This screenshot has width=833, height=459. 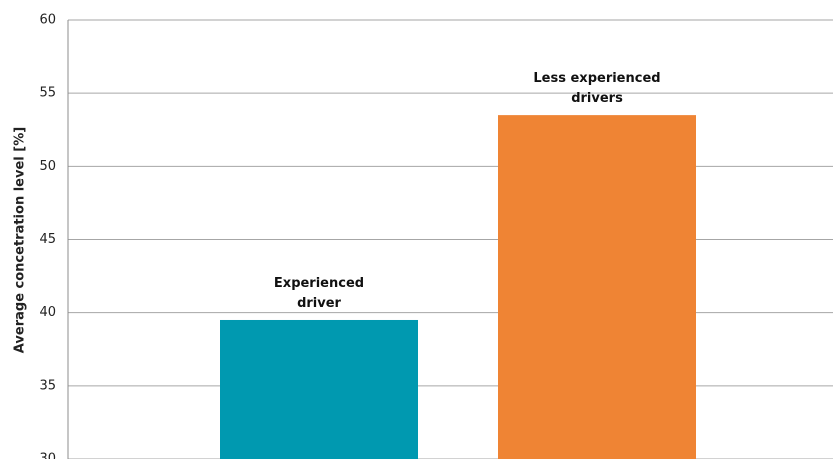 What do you see at coordinates (319, 389) in the screenshot?
I see `bar` at bounding box center [319, 389].